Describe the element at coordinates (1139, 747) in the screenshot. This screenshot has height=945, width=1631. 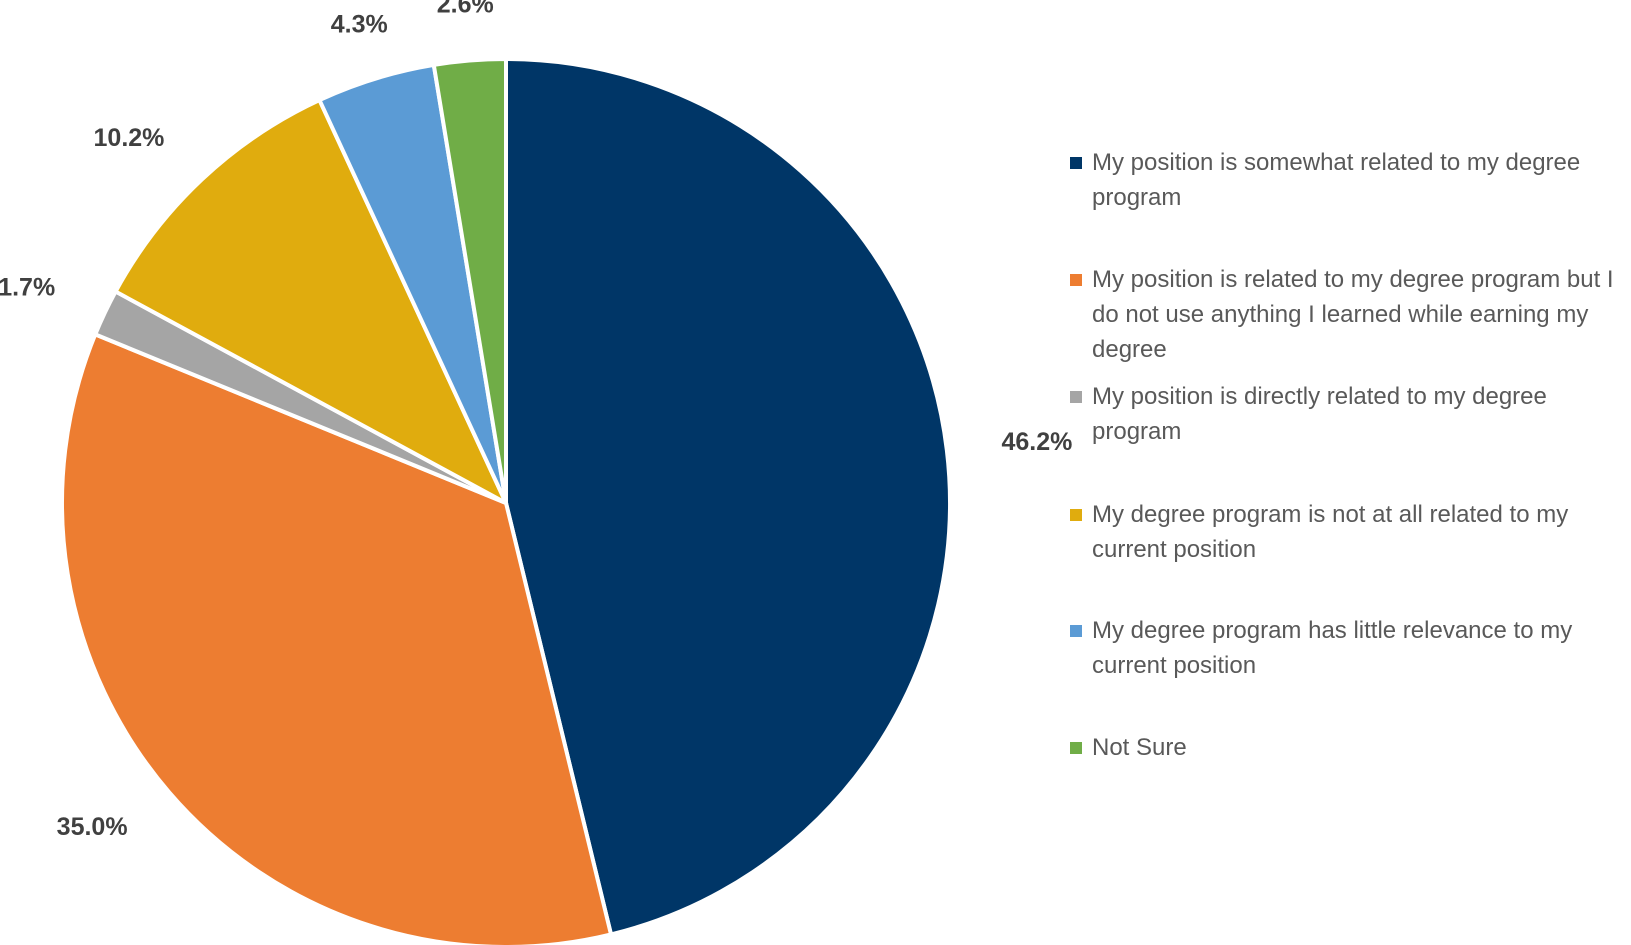
I see `legend-label: Not Sure` at that location.